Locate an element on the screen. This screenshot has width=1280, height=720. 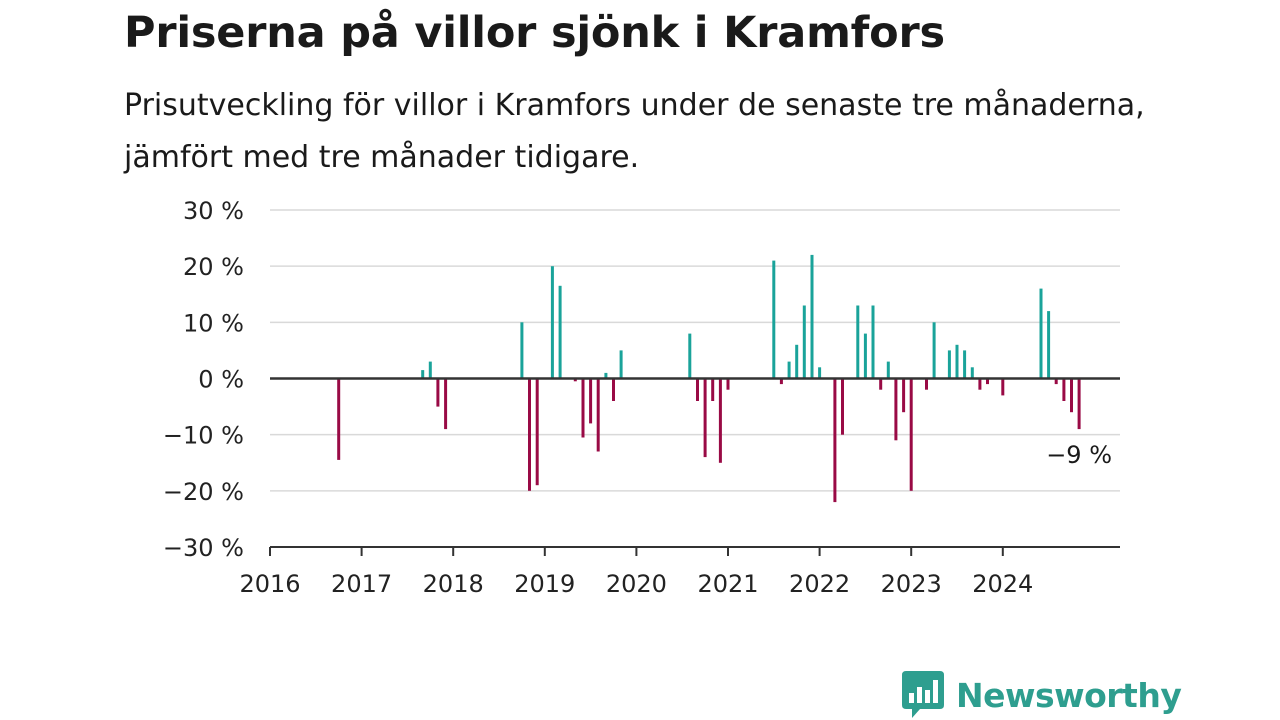
brand-logo: Newsworthy is located at coordinates (1042, 695).